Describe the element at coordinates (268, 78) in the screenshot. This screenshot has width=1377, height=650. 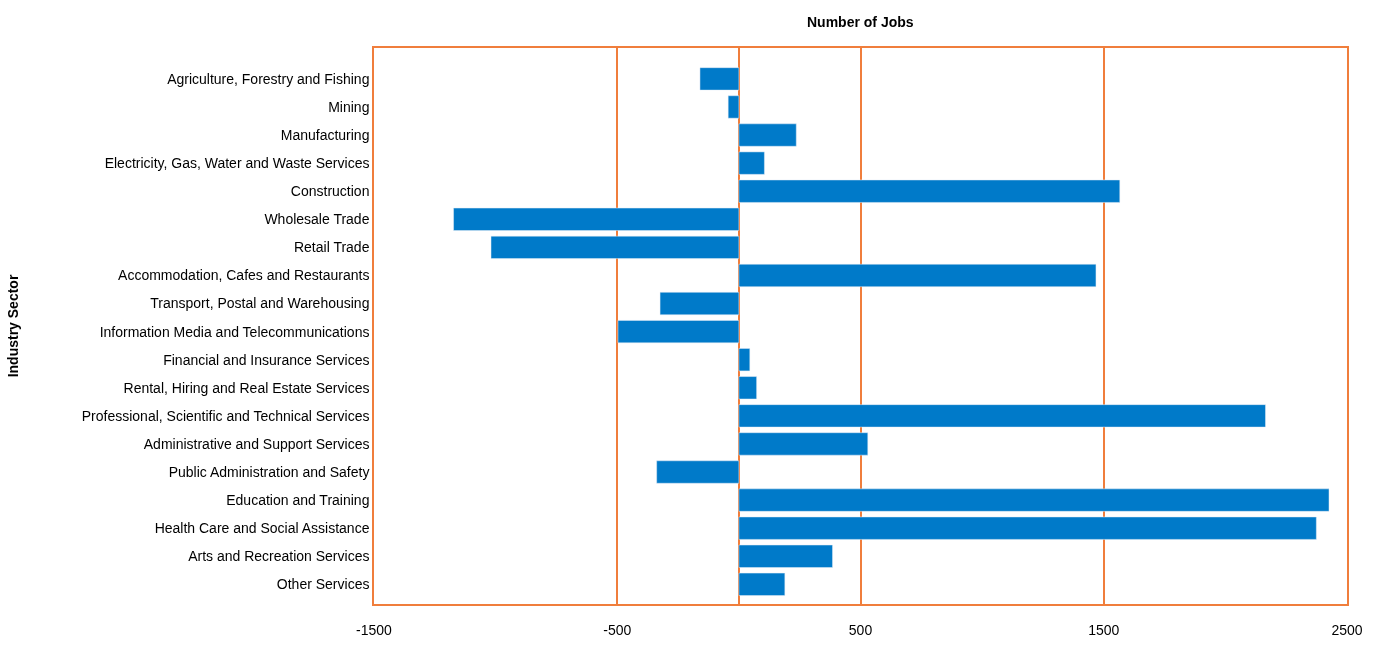
I see `y-tick-label: Agriculture, Forestry and Fishing` at that location.